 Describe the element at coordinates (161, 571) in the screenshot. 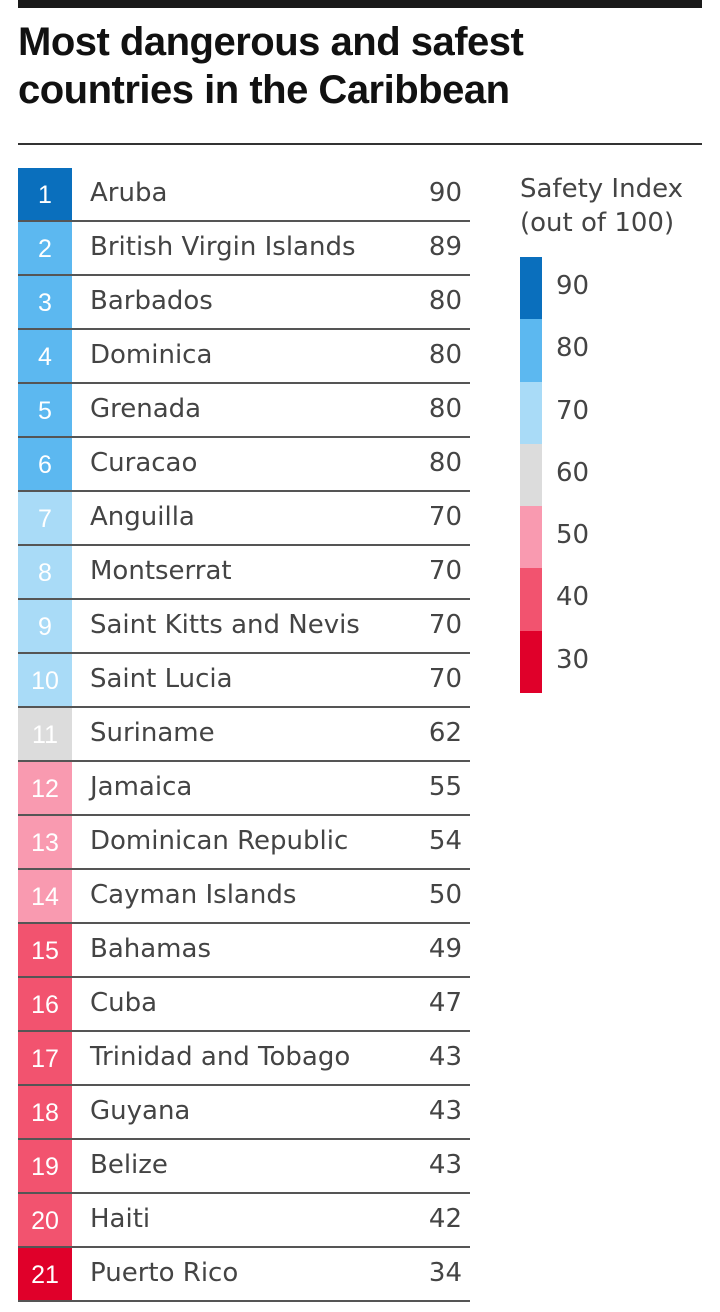

I see `country-name: Montserrat` at that location.